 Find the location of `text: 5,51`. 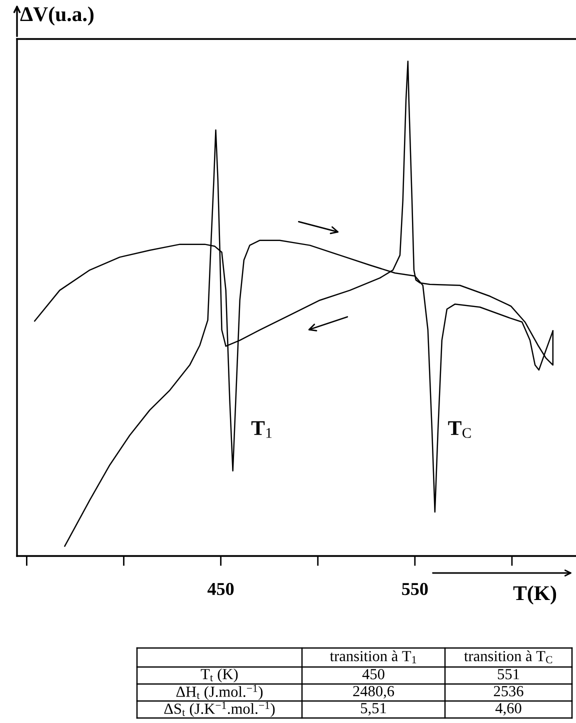

text: 5,51 is located at coordinates (373, 709).